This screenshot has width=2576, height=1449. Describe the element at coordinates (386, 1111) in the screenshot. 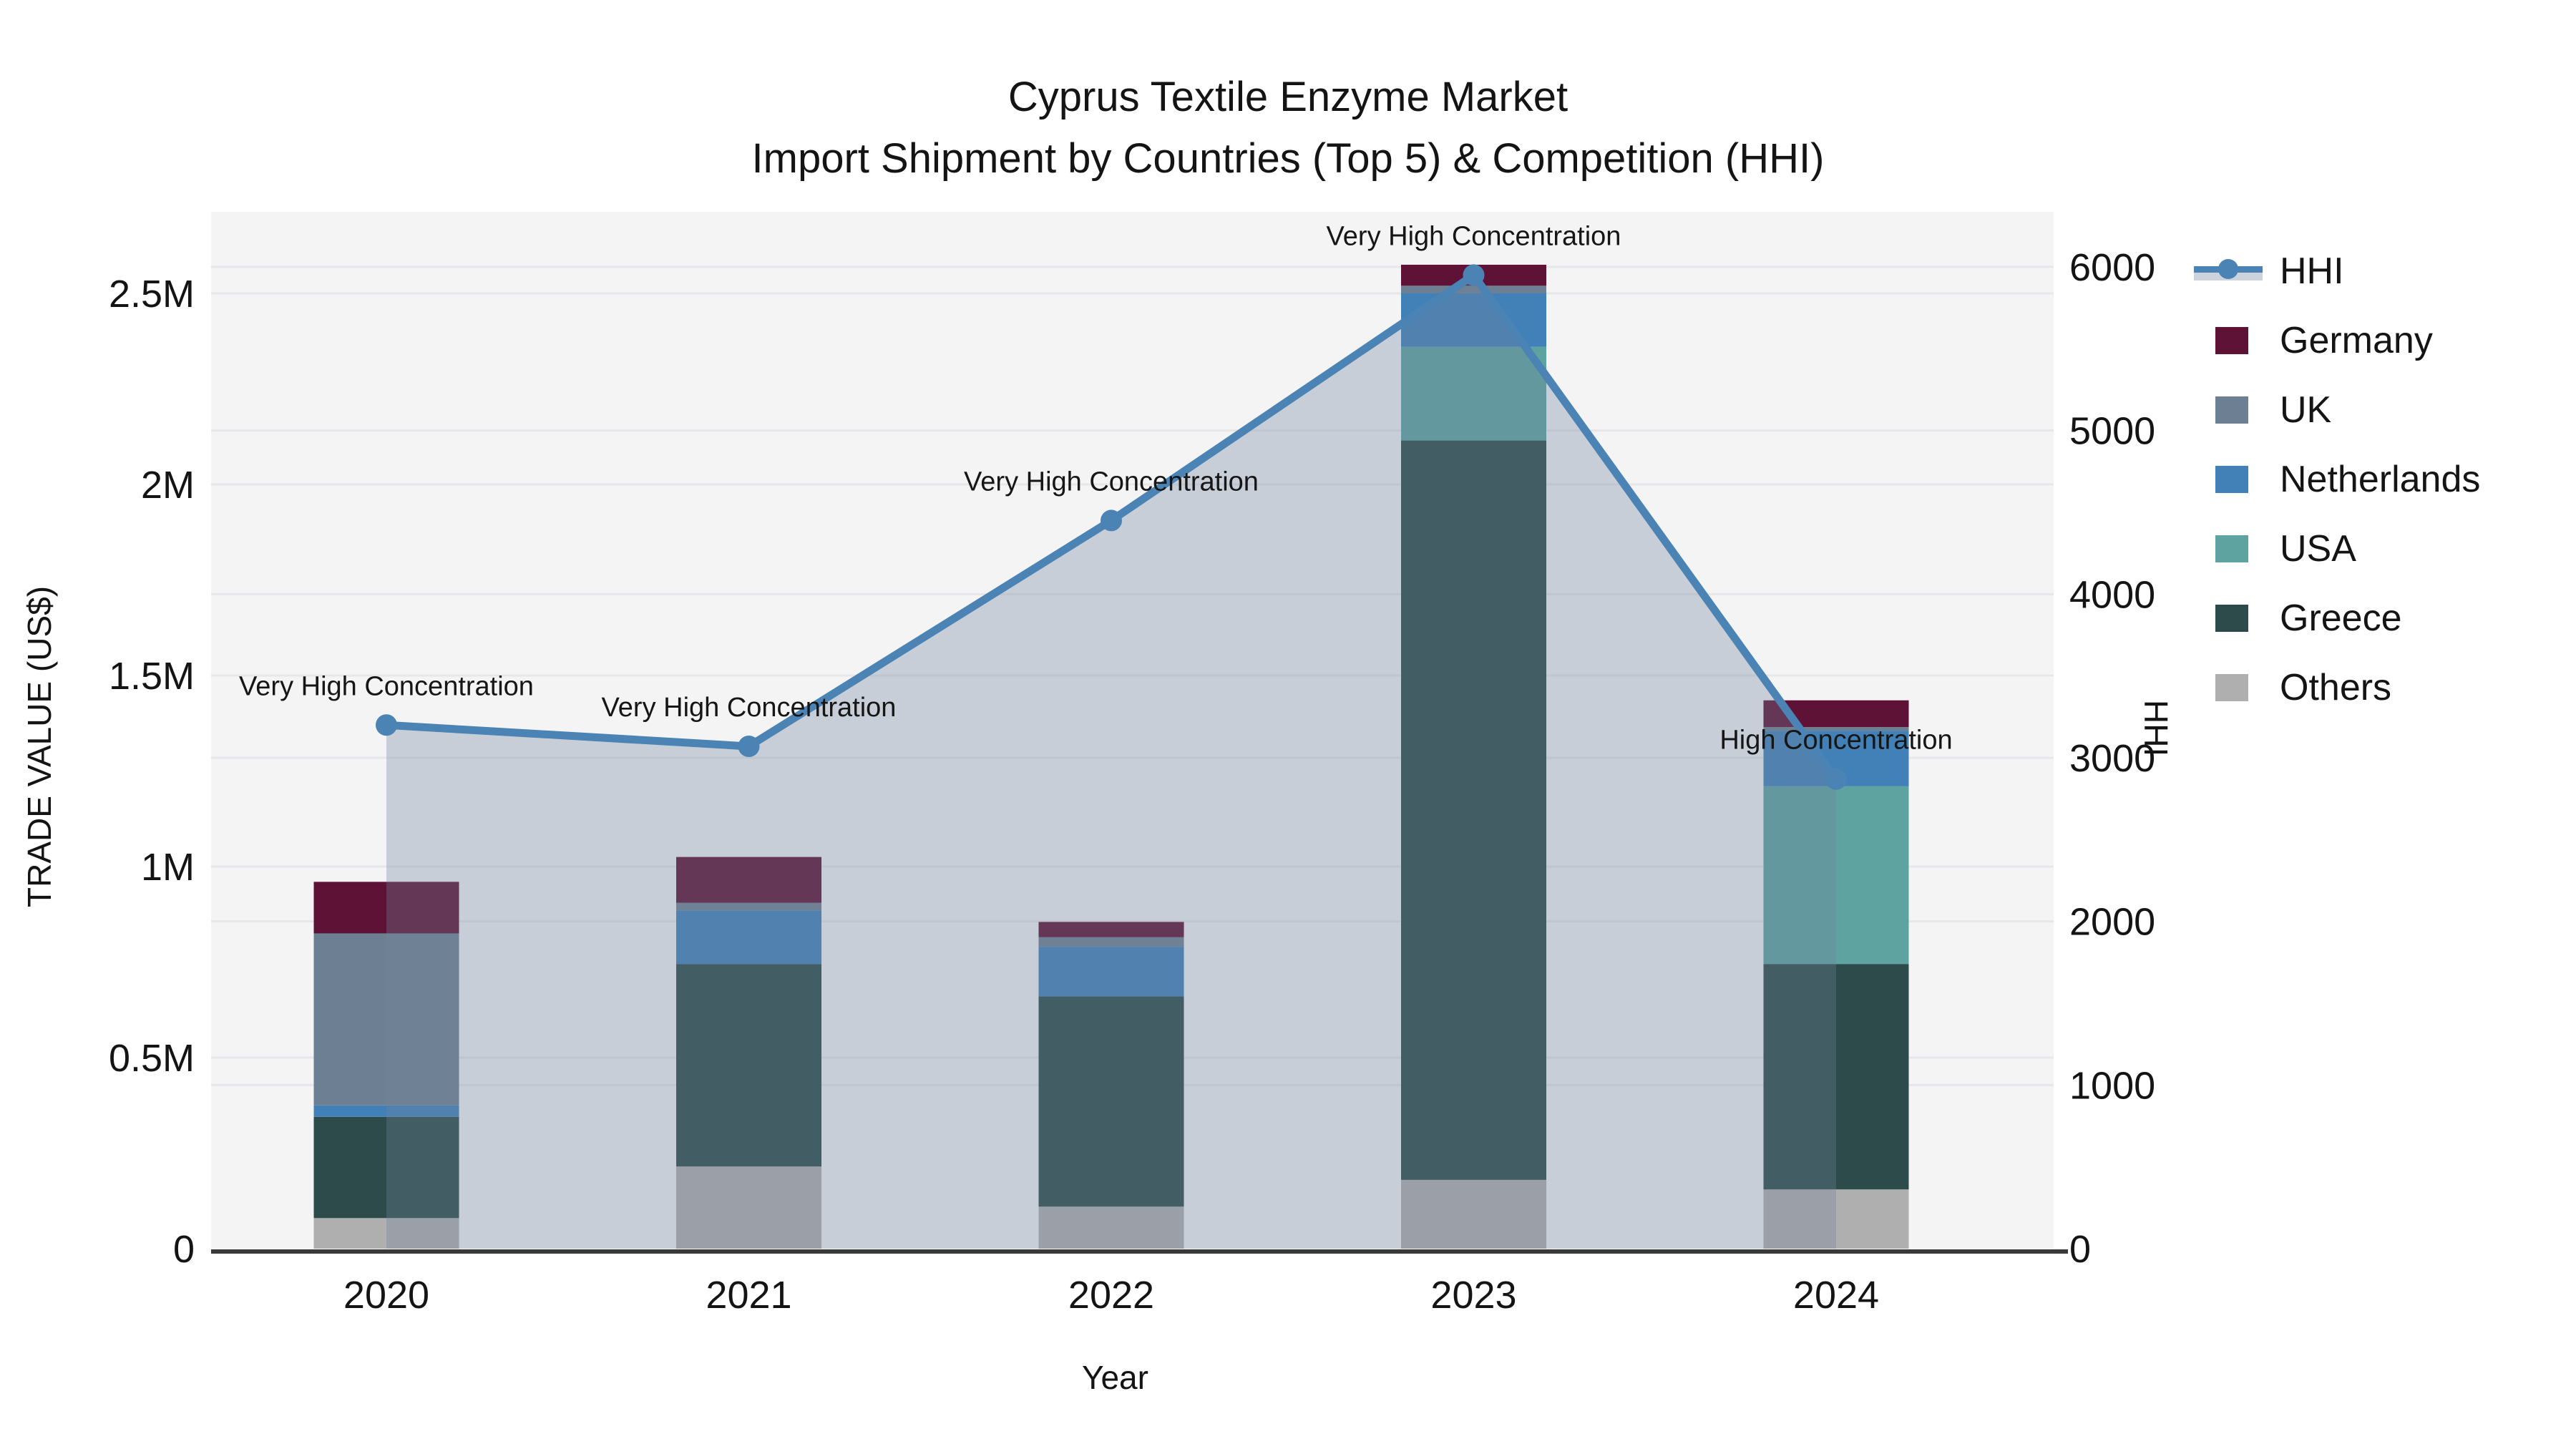

I see `bar-segment-netherlands-2020` at that location.